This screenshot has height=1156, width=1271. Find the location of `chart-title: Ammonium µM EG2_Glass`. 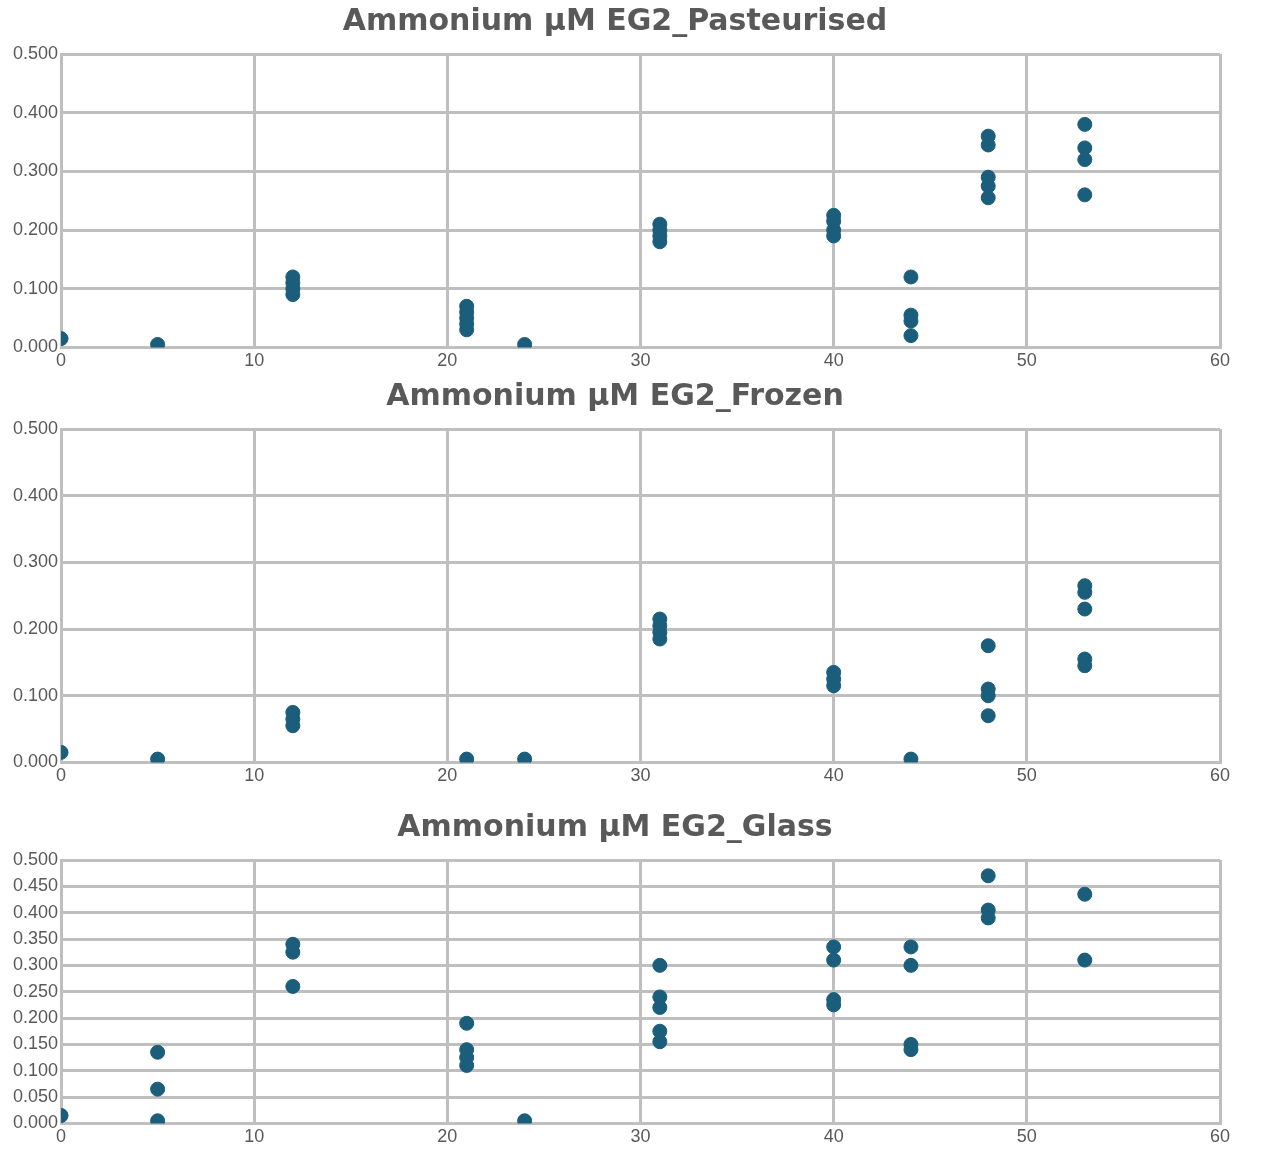

chart-title: Ammonium µM EG2_Glass is located at coordinates (615, 825).